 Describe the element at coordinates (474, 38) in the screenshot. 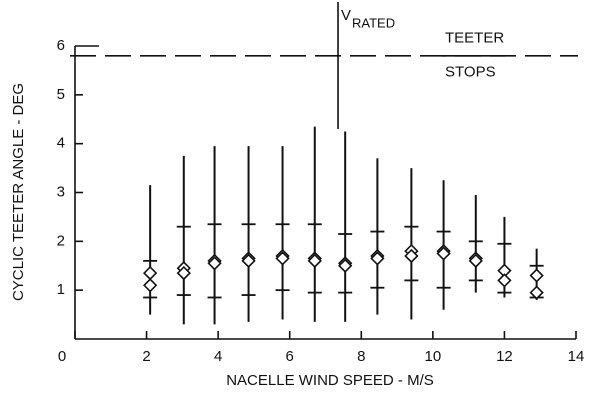

I see `teeter-label: TEETER` at that location.